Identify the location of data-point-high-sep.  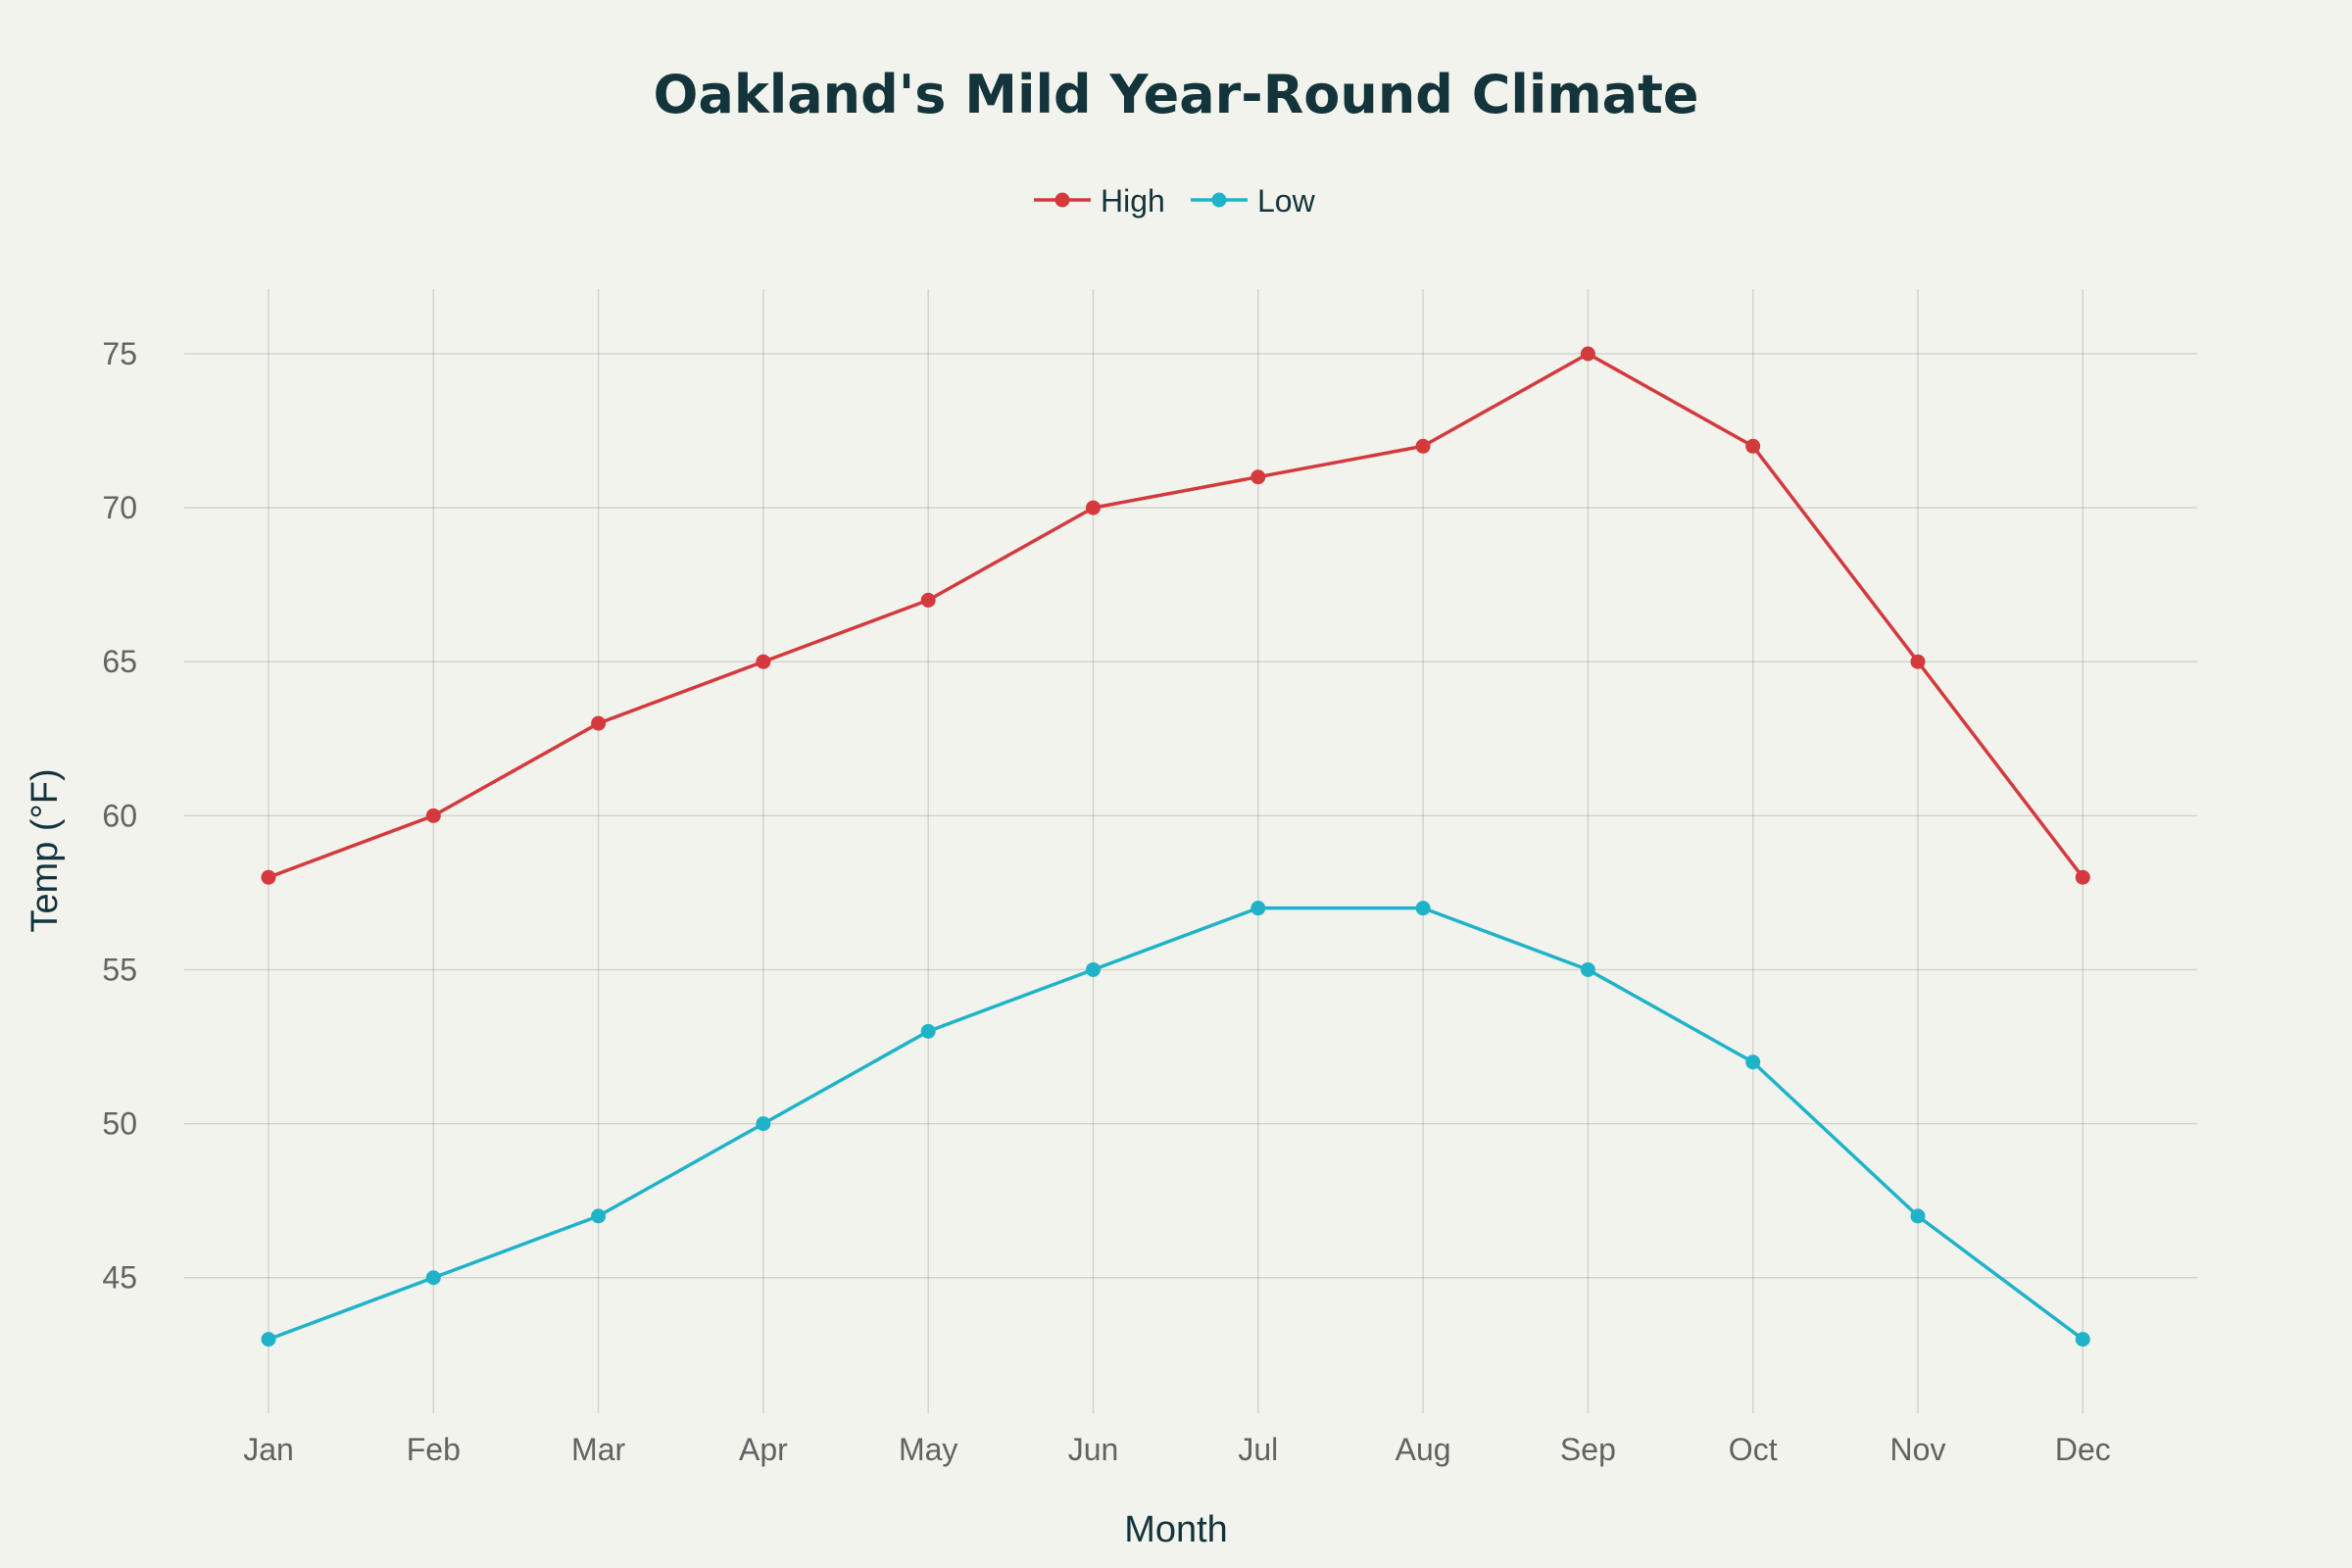
(1587, 354).